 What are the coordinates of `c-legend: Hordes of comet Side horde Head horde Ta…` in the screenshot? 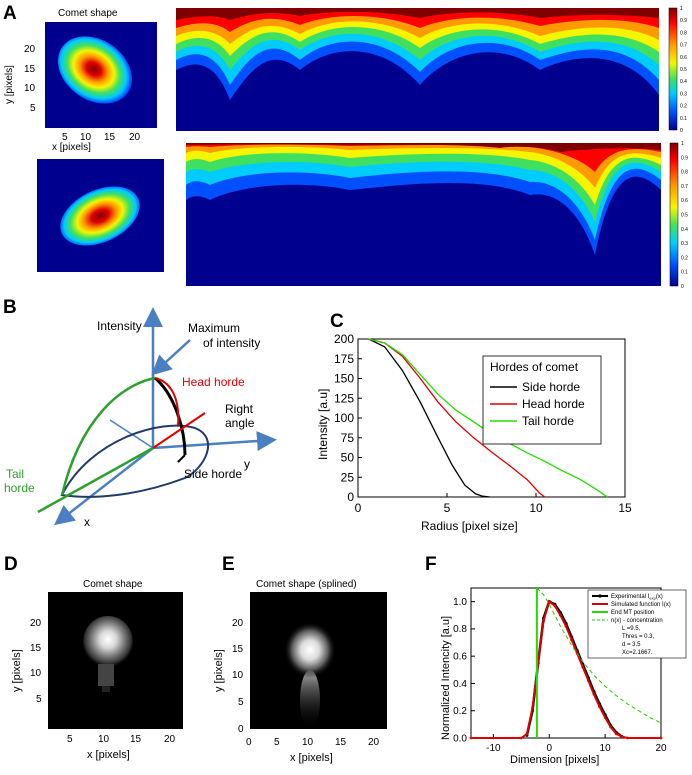 It's located at (542, 400).